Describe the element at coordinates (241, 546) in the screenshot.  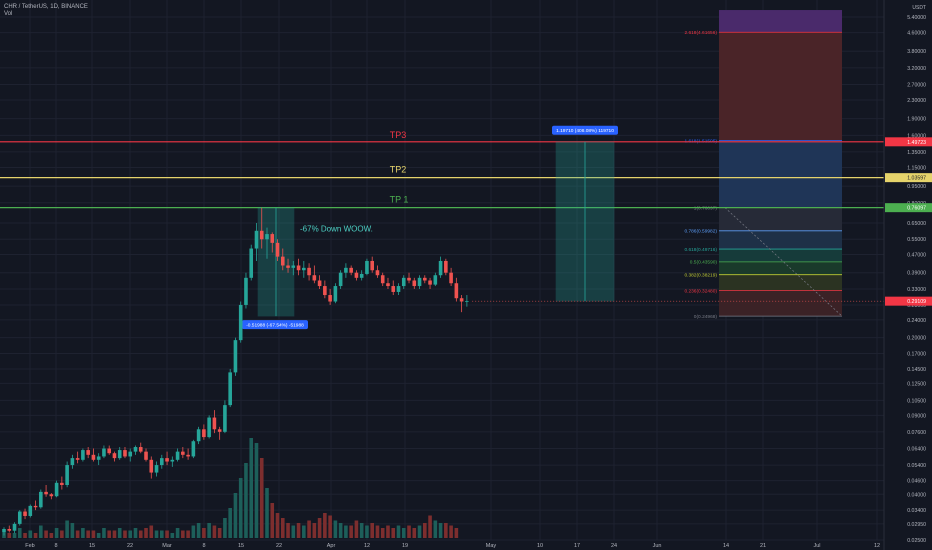
I see `time-tick-label: 15` at that location.